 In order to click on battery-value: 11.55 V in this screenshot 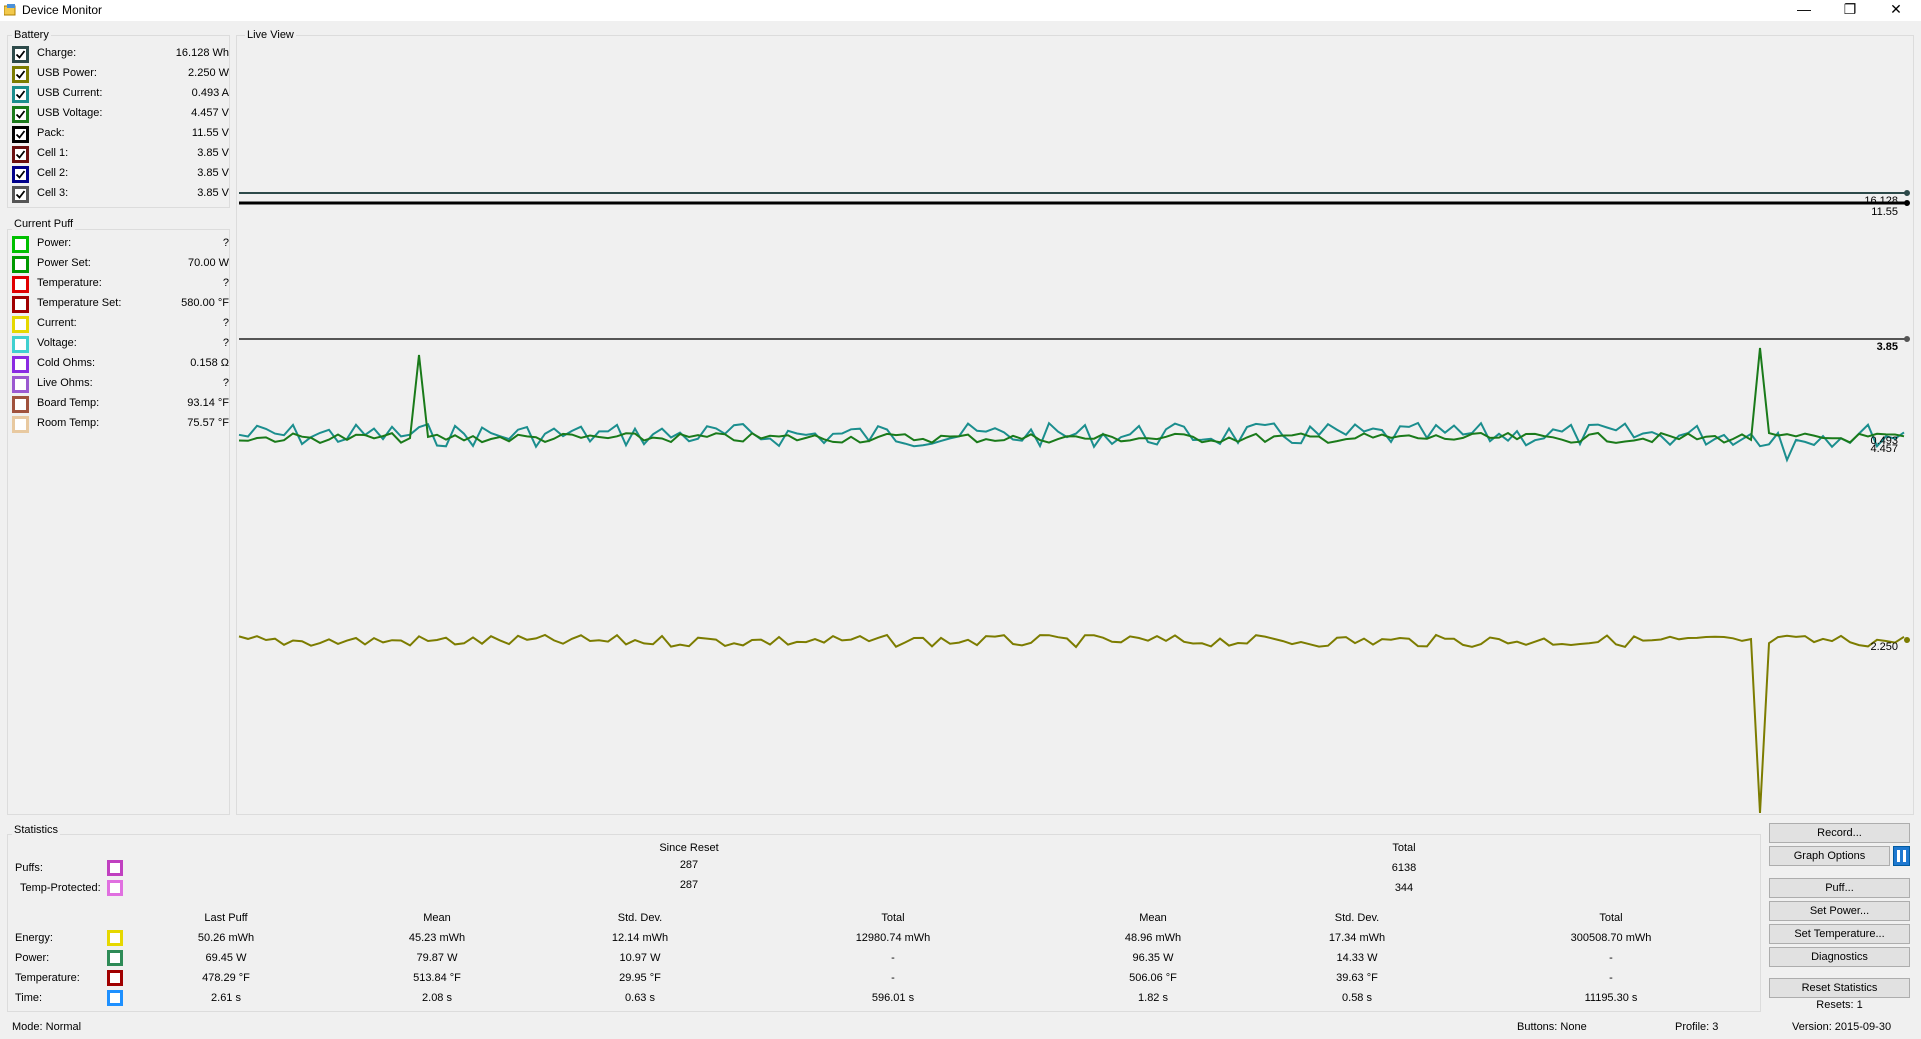, I will do `click(210, 133)`.